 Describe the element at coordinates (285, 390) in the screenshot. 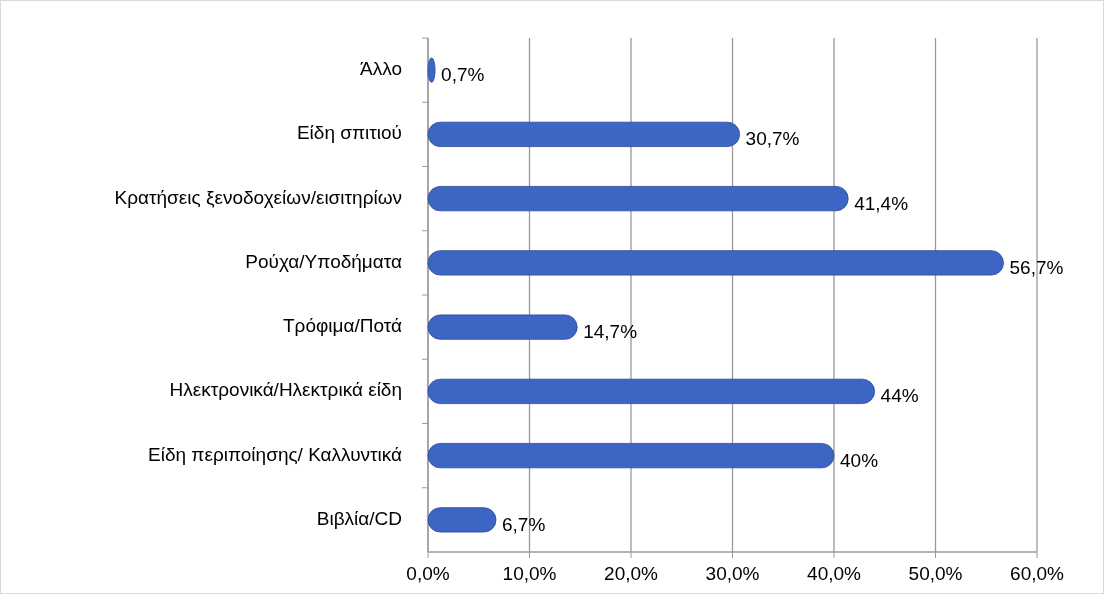

I see `y-tick-label: Ηλεκτρονικά/Ηλεκτρικά είδη` at that location.